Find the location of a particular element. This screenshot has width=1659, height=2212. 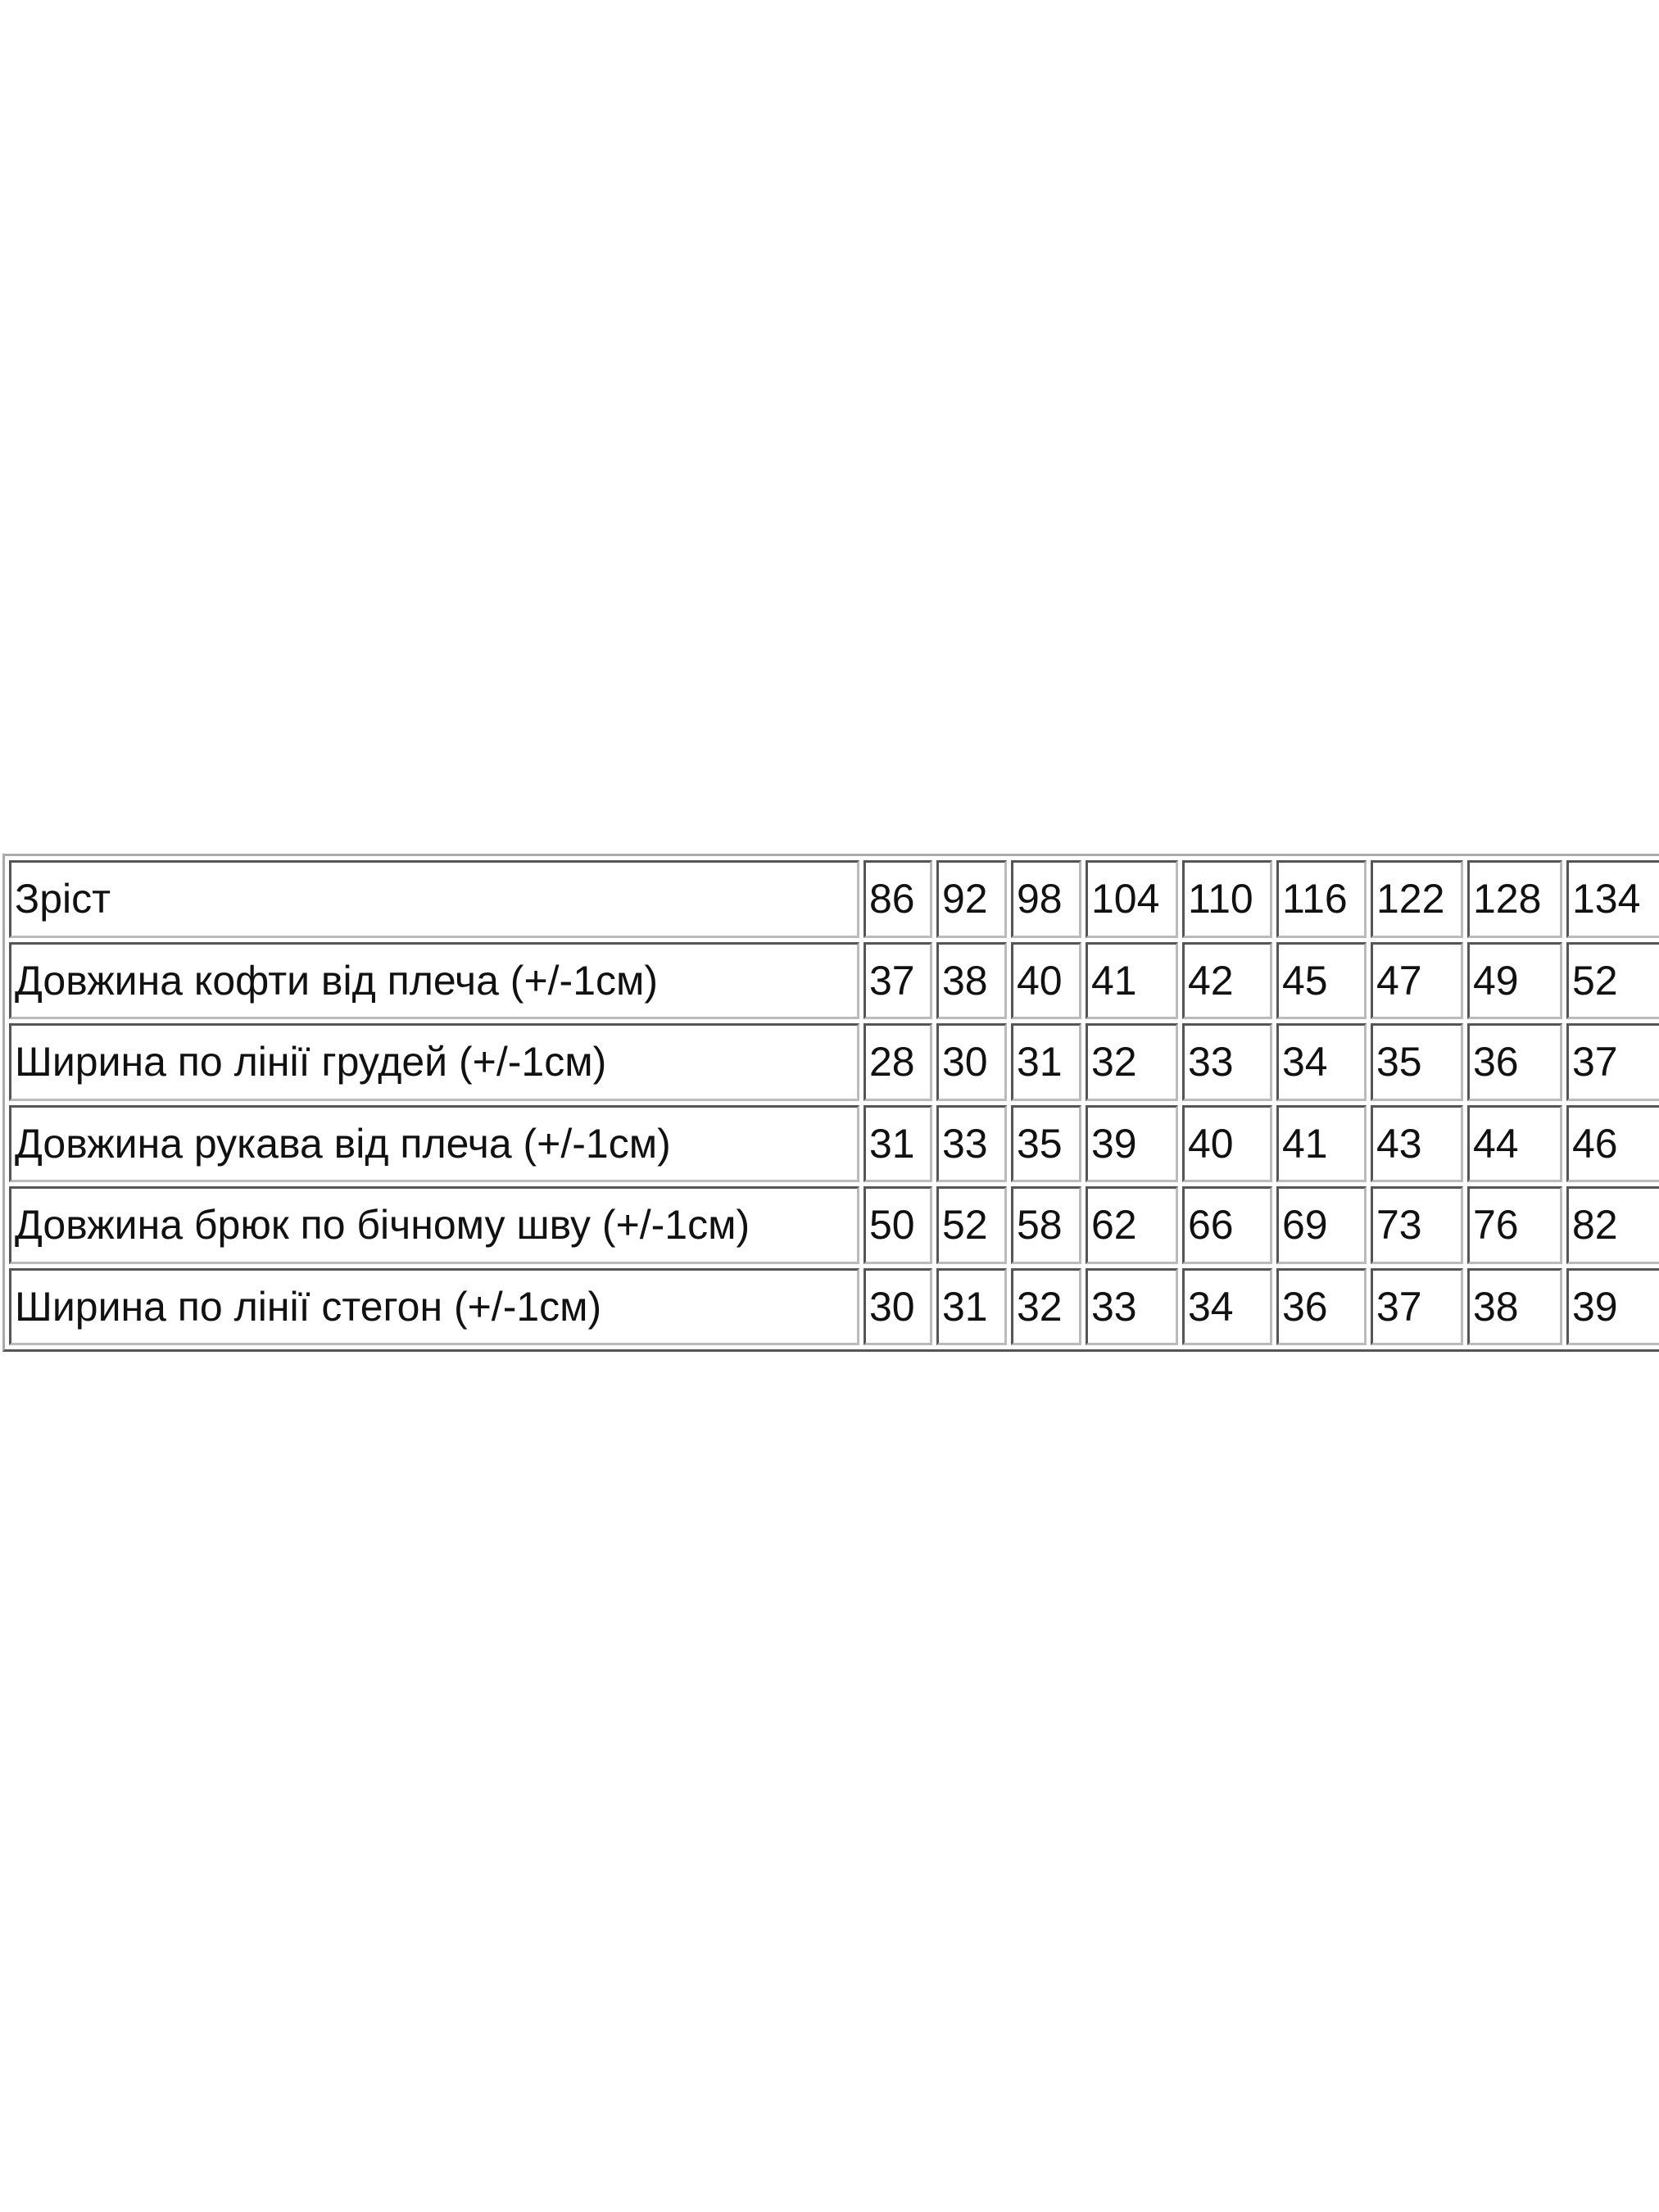

size-value: 110 is located at coordinates (1227, 899).